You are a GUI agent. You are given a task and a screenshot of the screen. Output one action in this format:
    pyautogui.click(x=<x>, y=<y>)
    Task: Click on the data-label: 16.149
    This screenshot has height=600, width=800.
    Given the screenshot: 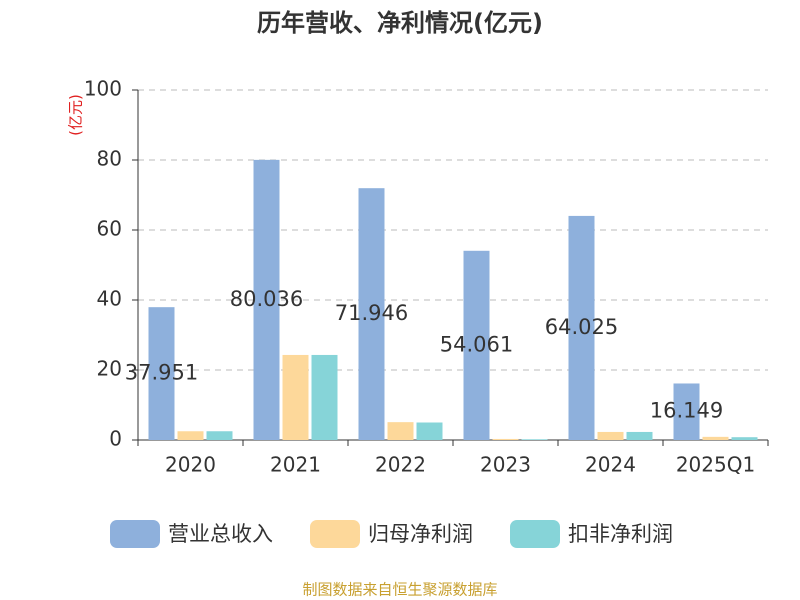 What is the action you would take?
    pyautogui.click(x=686, y=411)
    